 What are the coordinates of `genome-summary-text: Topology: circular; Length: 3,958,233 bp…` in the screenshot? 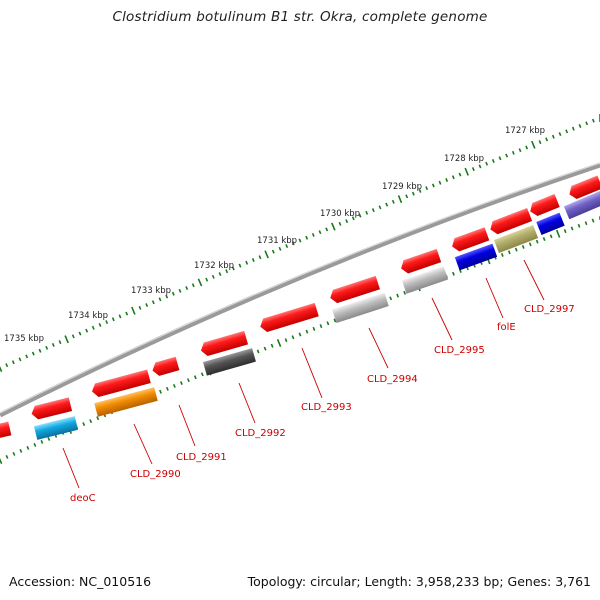 It's located at (419, 581).